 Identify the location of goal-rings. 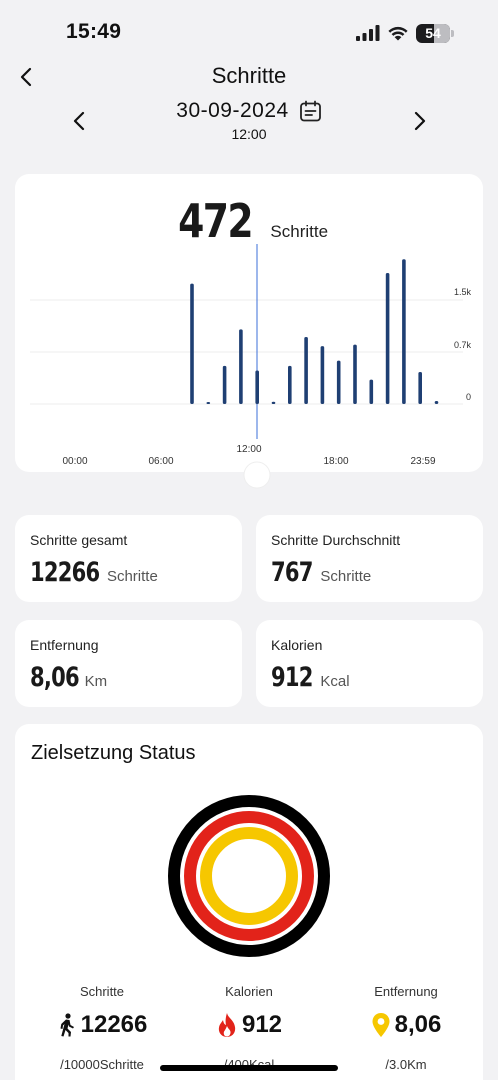
(249, 876).